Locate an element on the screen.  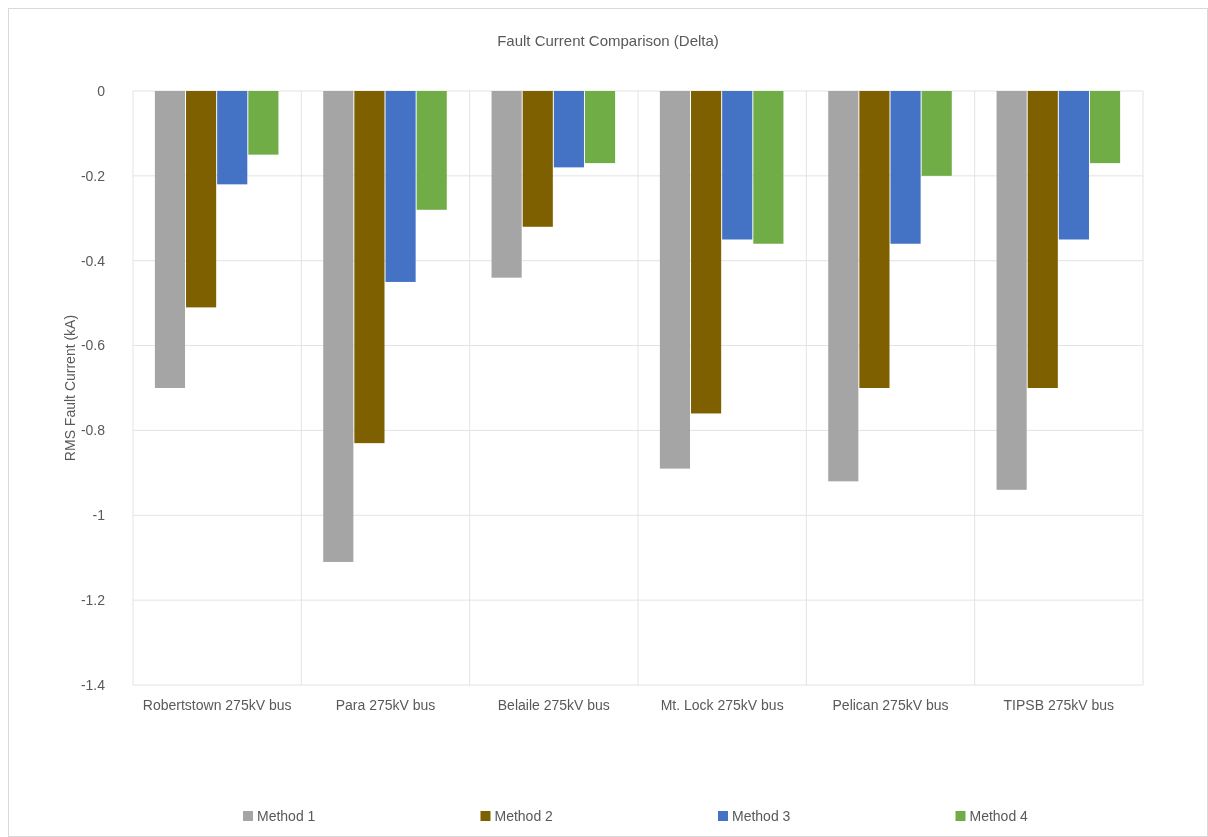
y-tick-label: -1.2 is located at coordinates (93, 600).